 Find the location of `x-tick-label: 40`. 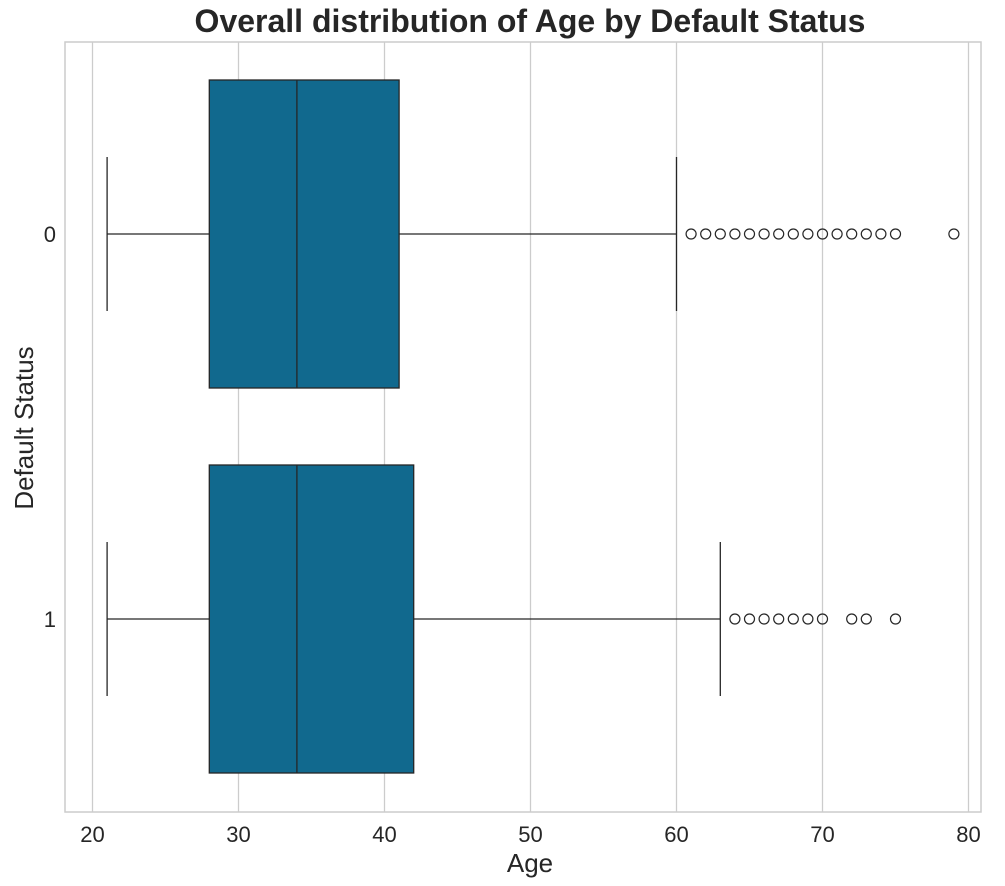

x-tick-label: 40 is located at coordinates (384, 834).